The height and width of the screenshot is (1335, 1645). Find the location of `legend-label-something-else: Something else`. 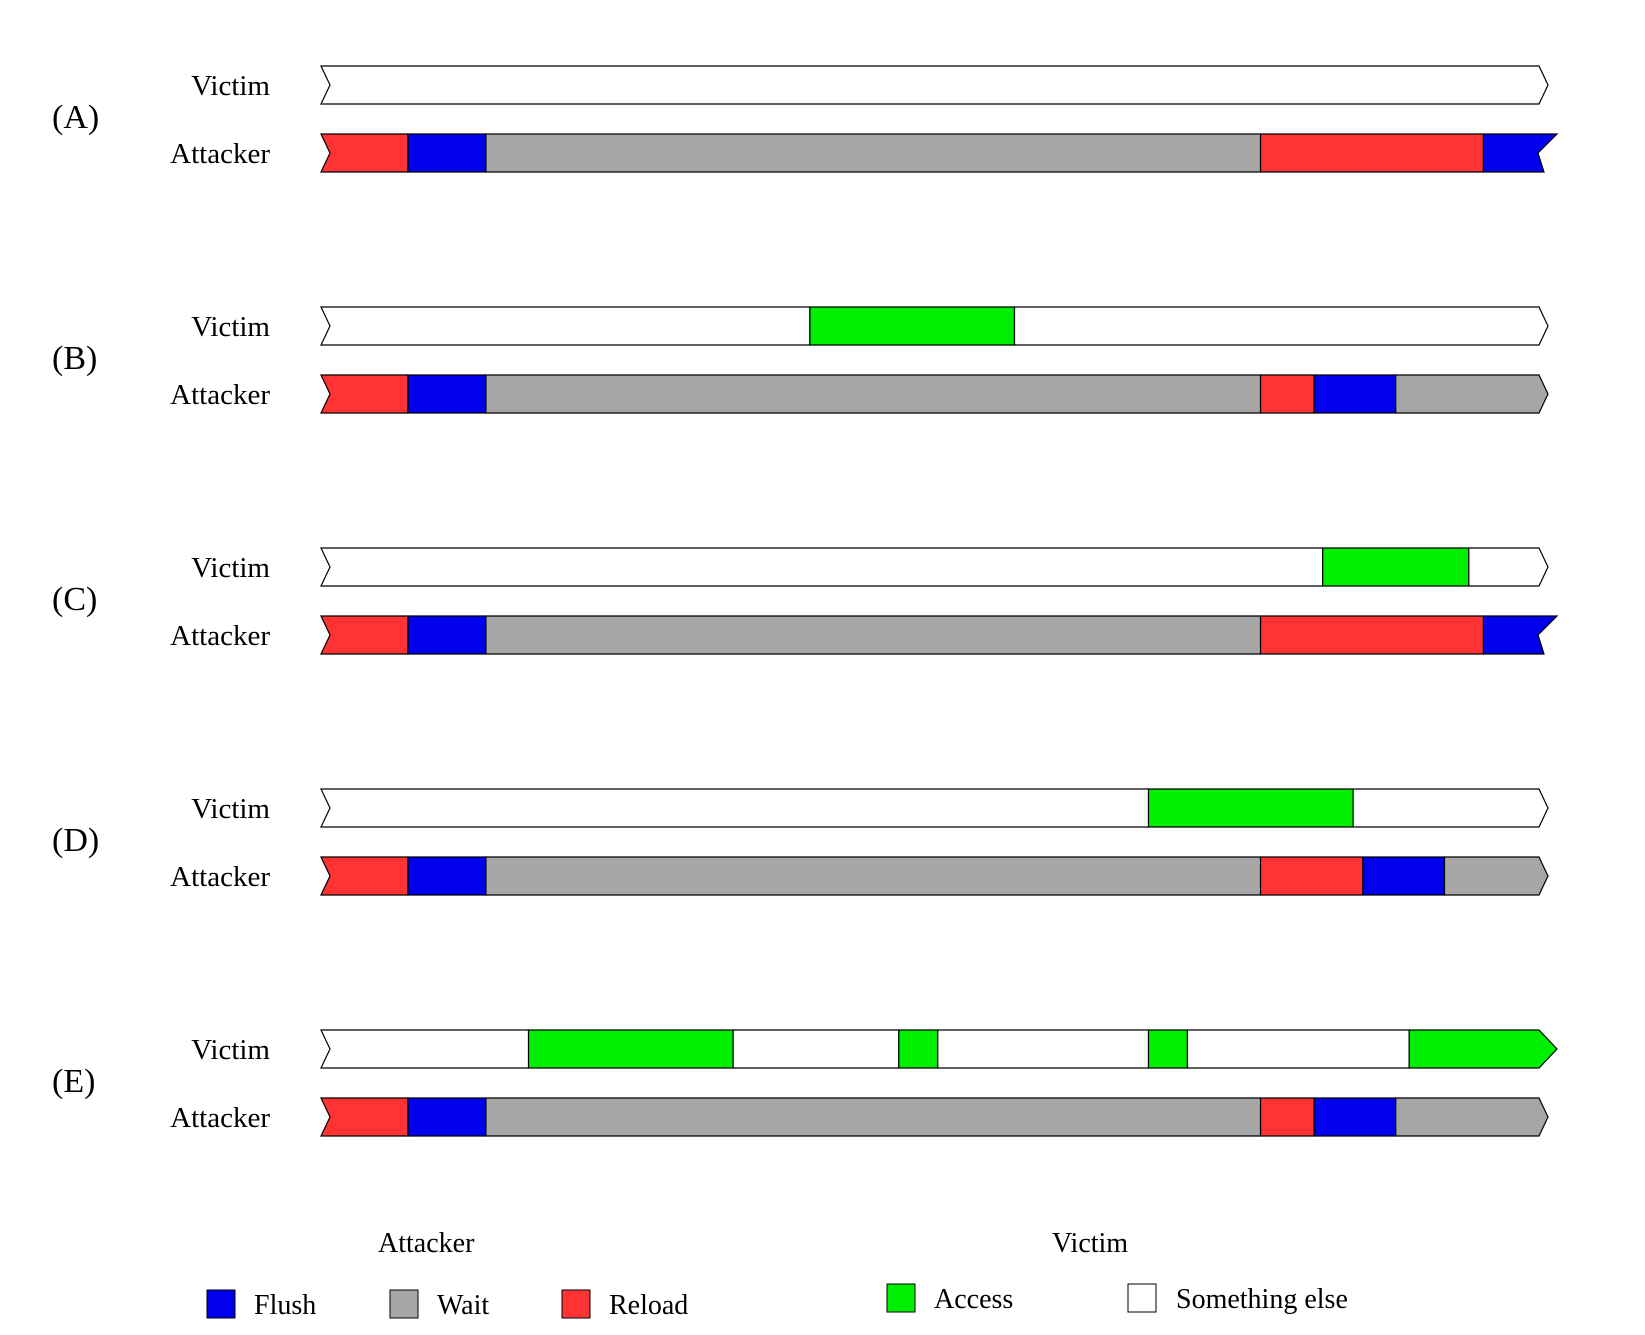

legend-label-something-else: Something else is located at coordinates (1262, 1299).